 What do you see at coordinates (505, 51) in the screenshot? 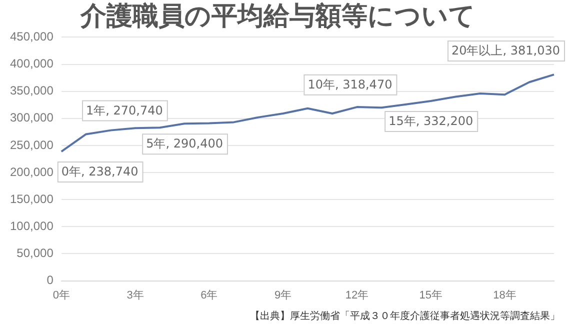
I see `data-label: 20年以上, 381,030` at bounding box center [505, 51].